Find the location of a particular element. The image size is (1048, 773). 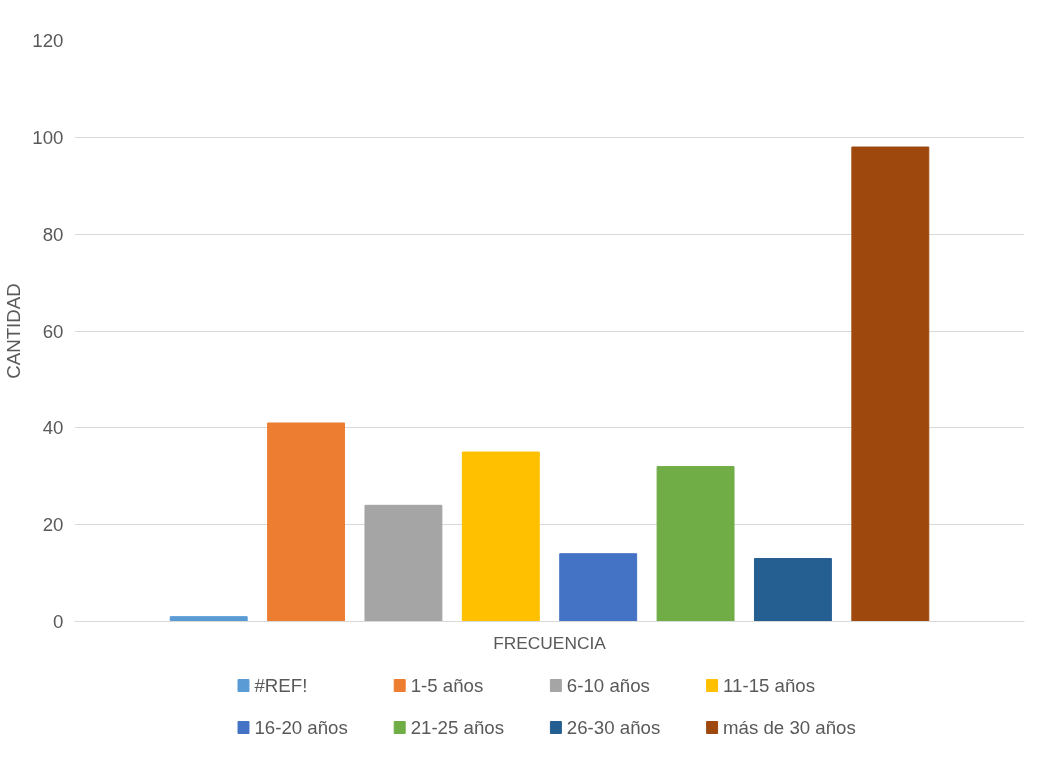

y-tick-label: 120 is located at coordinates (48, 40).